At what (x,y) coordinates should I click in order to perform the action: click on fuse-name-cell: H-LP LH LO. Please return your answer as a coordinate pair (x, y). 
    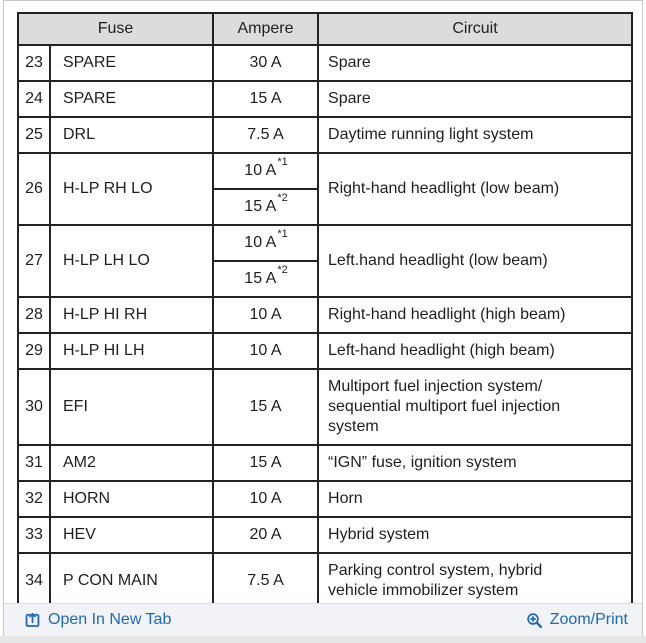
    Looking at the image, I should click on (131, 261).